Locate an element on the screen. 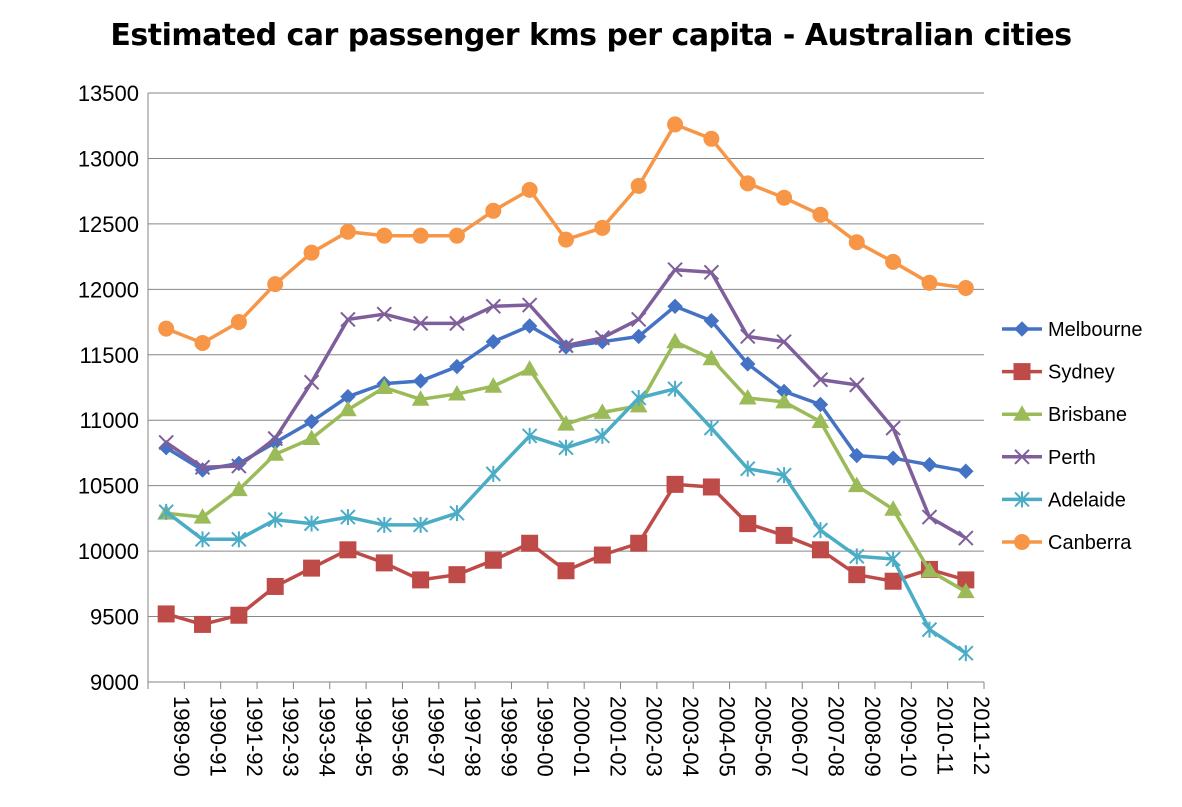 The image size is (1182, 807). x-tick-label: 2006-07 is located at coordinates (799, 736).